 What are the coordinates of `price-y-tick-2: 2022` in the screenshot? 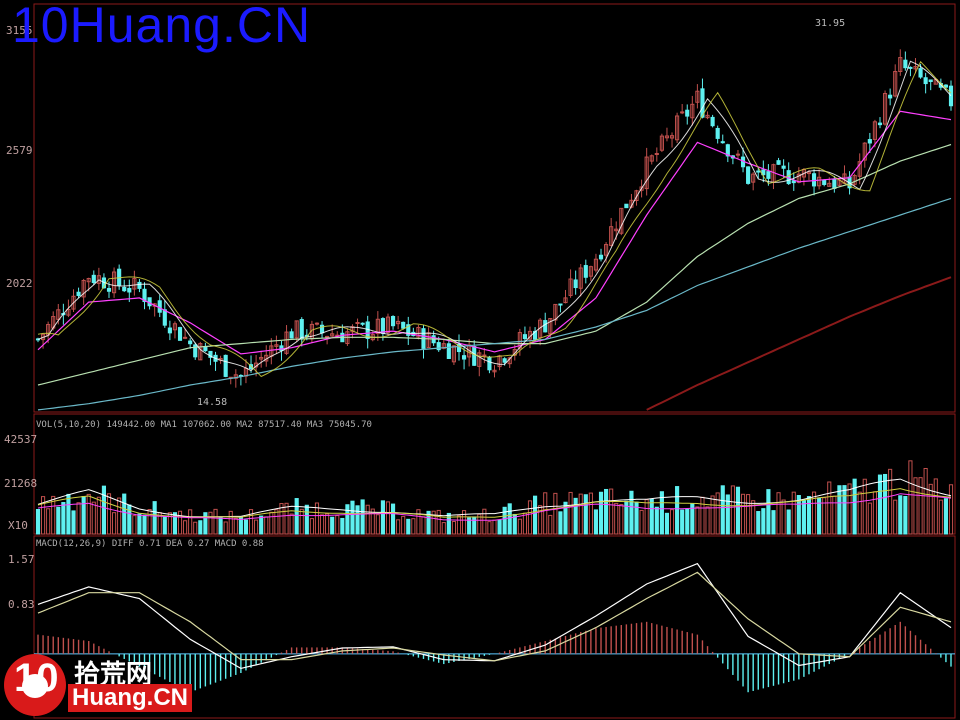 It's located at (19, 283).